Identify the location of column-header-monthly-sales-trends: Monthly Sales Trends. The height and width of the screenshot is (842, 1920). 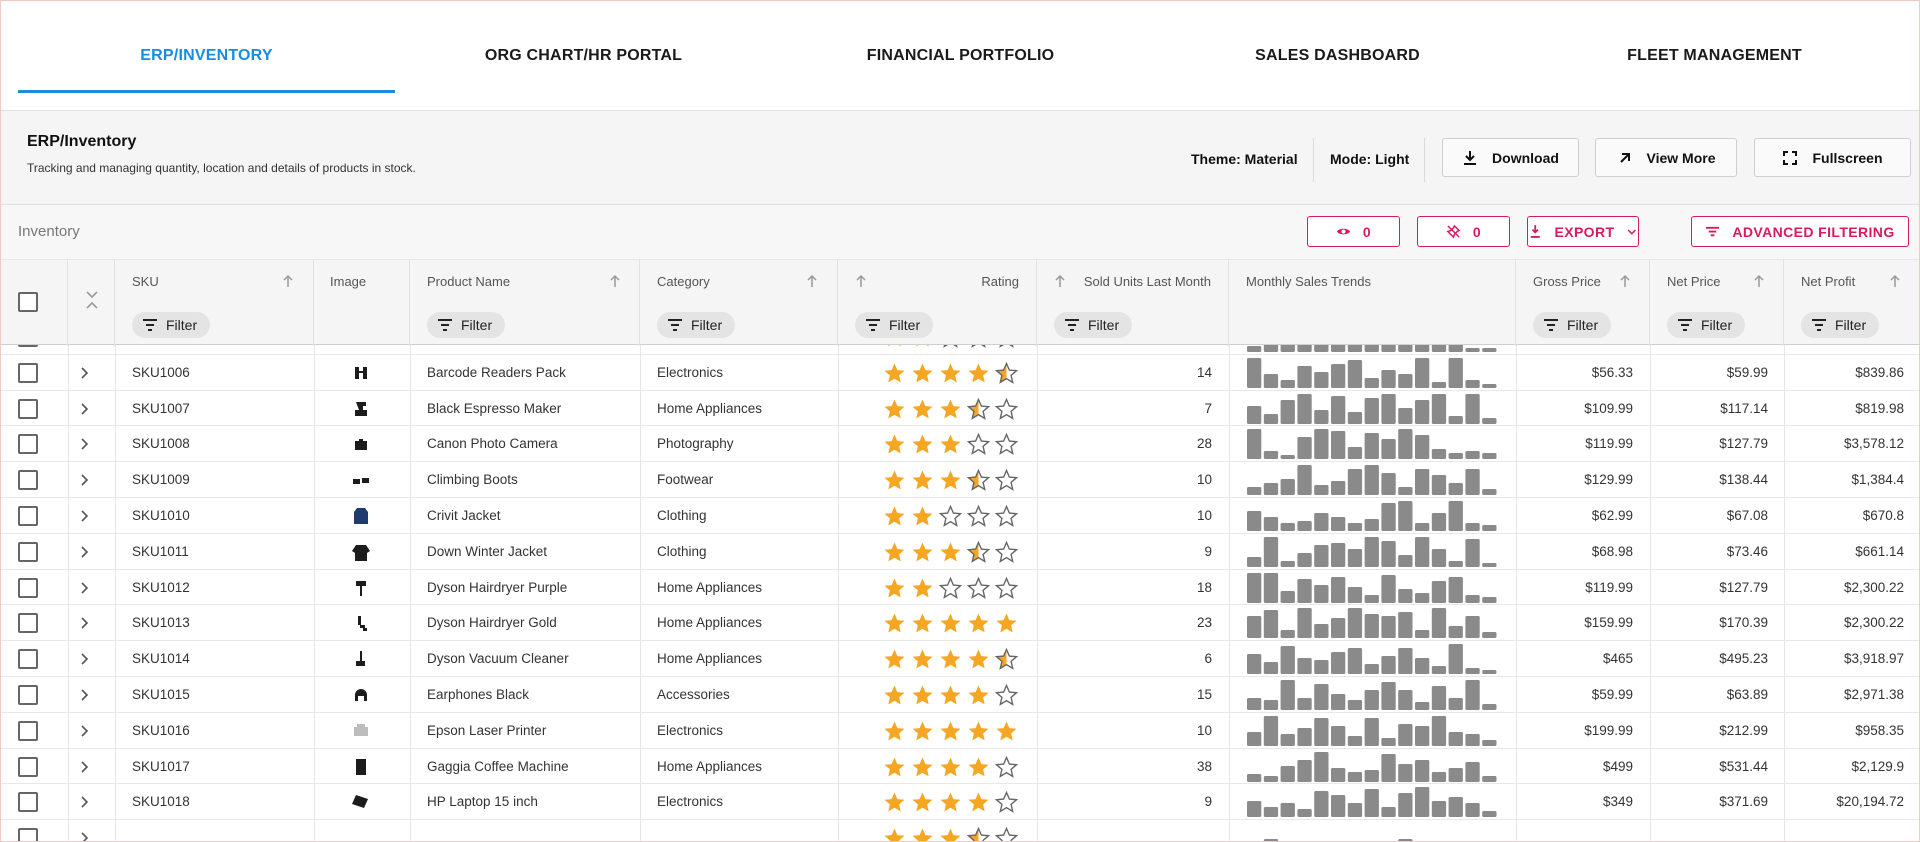
(1372, 303).